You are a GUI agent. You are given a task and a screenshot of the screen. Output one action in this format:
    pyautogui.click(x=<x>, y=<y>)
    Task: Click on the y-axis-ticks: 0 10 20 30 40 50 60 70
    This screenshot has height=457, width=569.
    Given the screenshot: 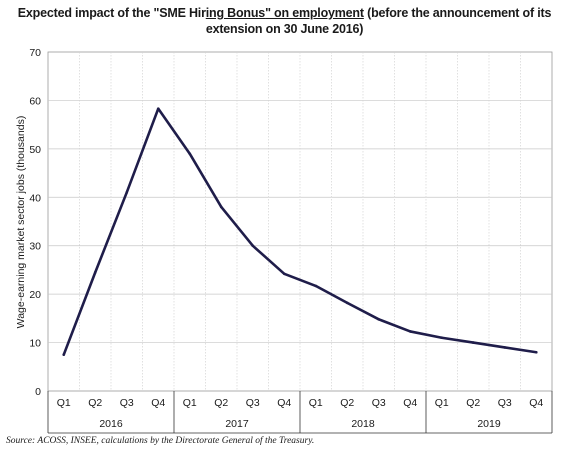 What is the action you would take?
    pyautogui.click(x=35, y=222)
    